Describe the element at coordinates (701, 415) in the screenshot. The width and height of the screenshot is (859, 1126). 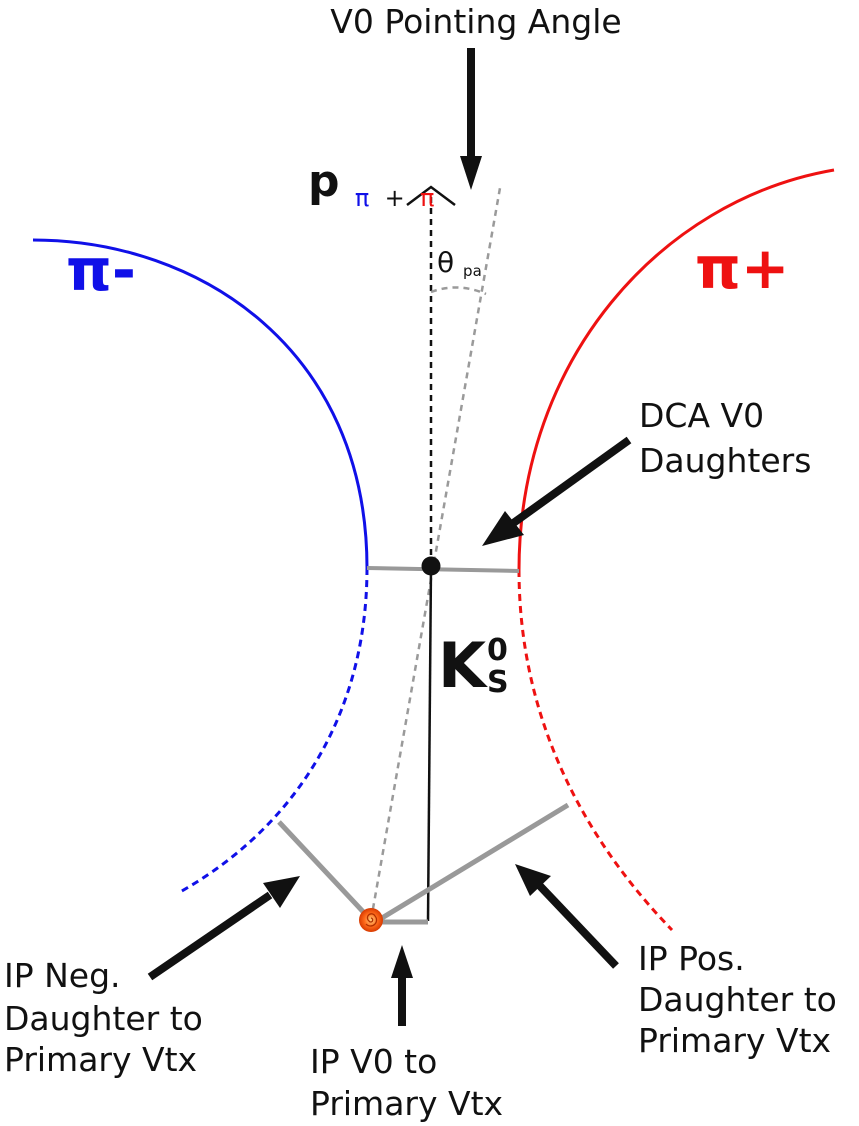
I see `dca-label-line1: DCA V0` at that location.